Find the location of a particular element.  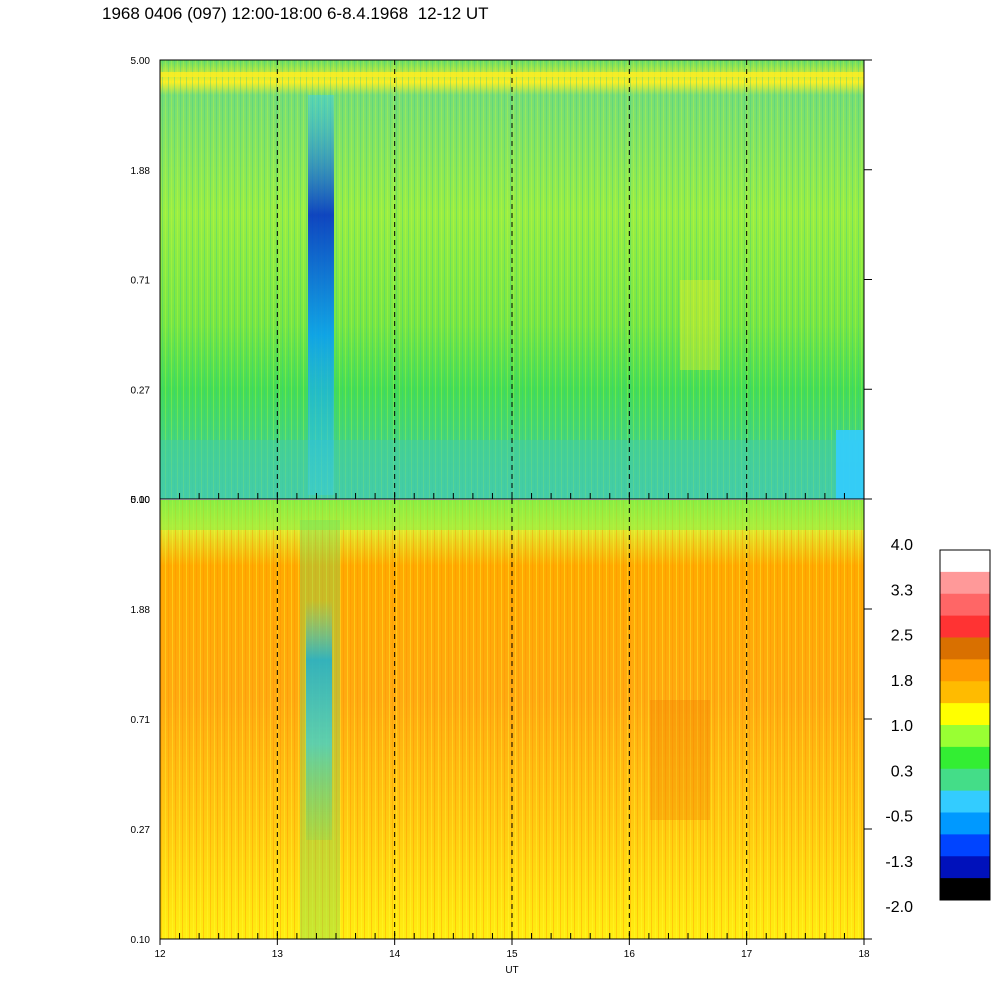

colorbar-label: 3.3 is located at coordinates (902, 590).